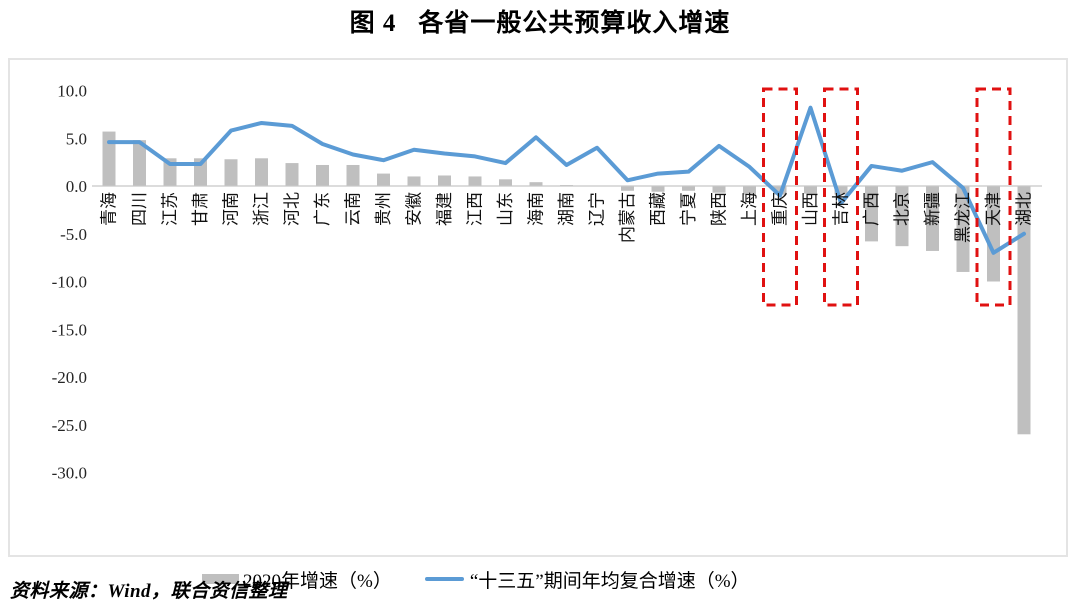  What do you see at coordinates (749, 190) in the screenshot?
I see `bar-上海` at bounding box center [749, 190].